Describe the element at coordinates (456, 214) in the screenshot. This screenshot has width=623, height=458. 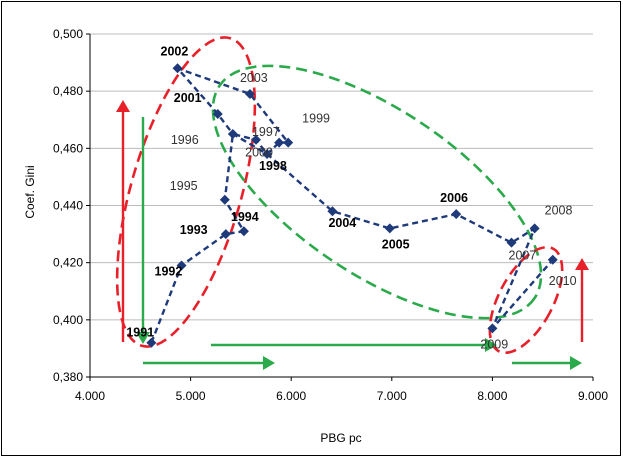
I see `point-2006` at that location.